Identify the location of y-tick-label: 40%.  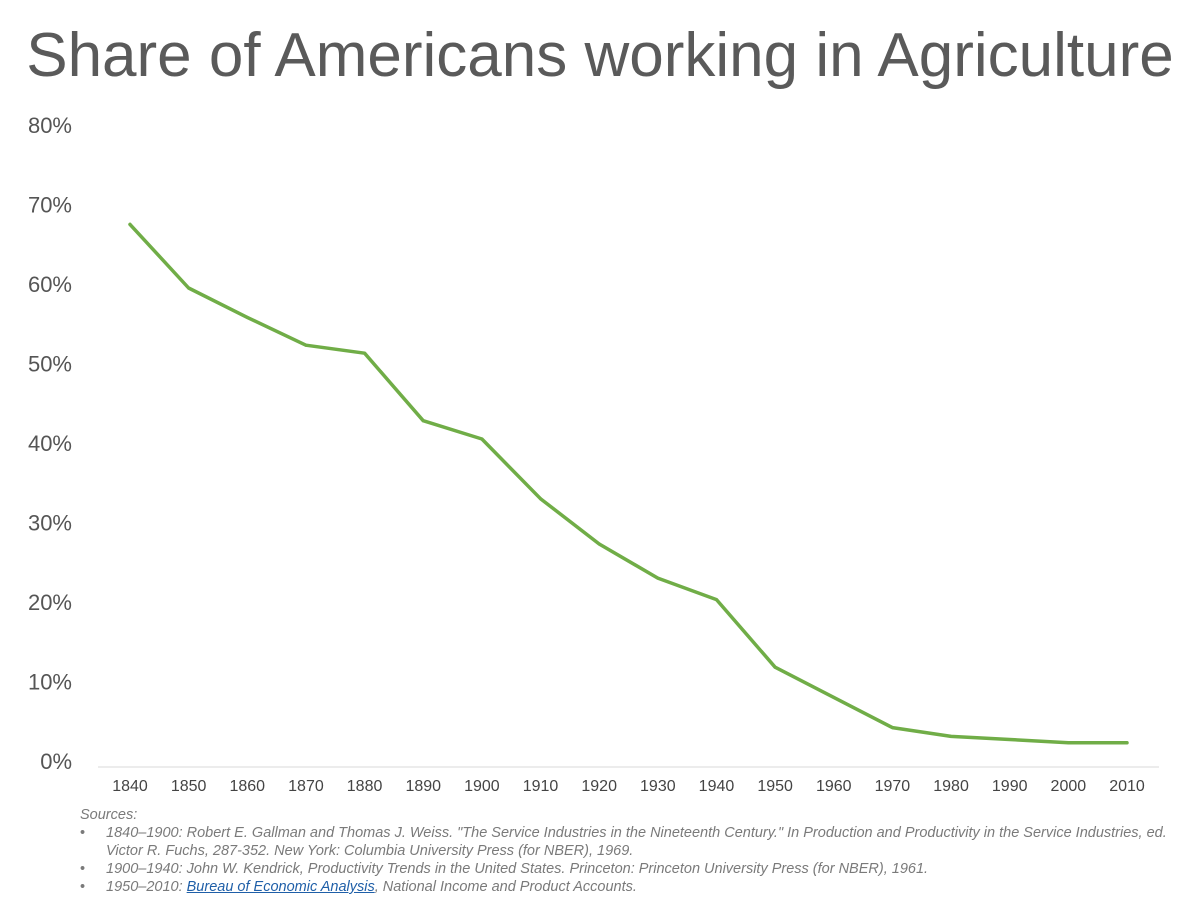
(50, 443).